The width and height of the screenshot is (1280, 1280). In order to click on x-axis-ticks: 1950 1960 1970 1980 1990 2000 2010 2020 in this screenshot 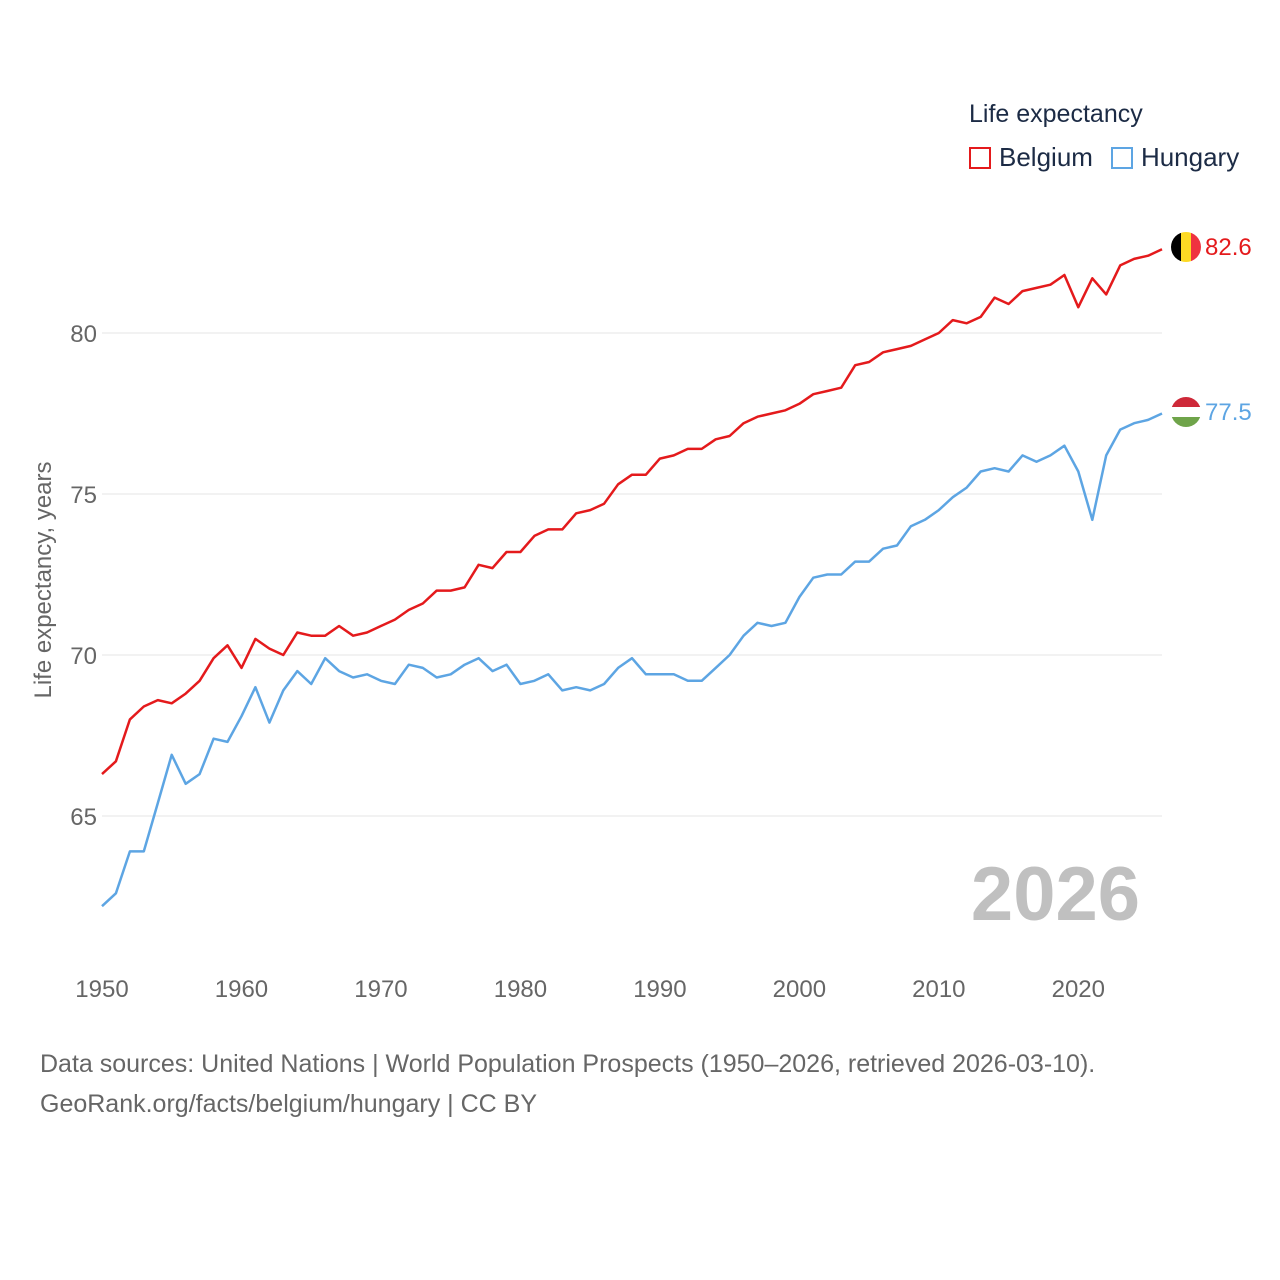, I will do `click(590, 989)`.